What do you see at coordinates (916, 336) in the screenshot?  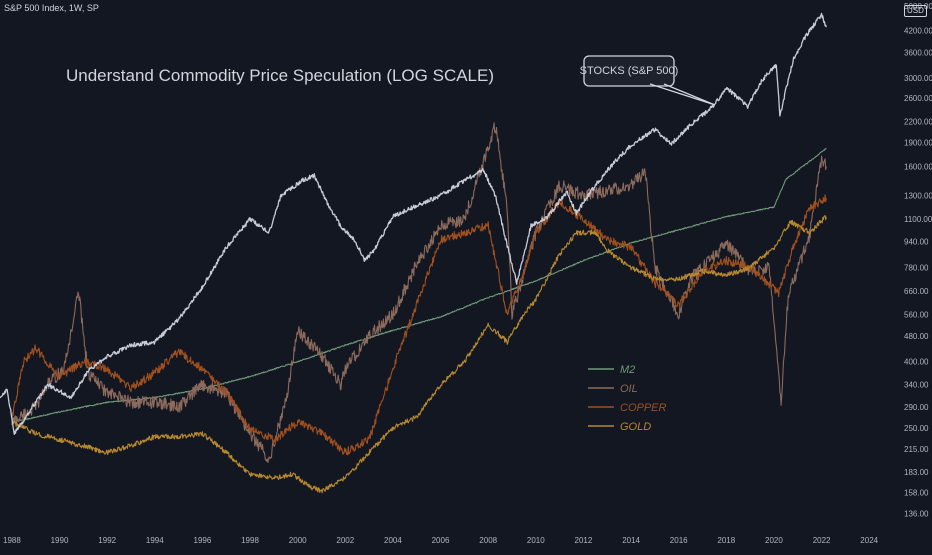 I see `y-tick-label: 480.00` at bounding box center [916, 336].